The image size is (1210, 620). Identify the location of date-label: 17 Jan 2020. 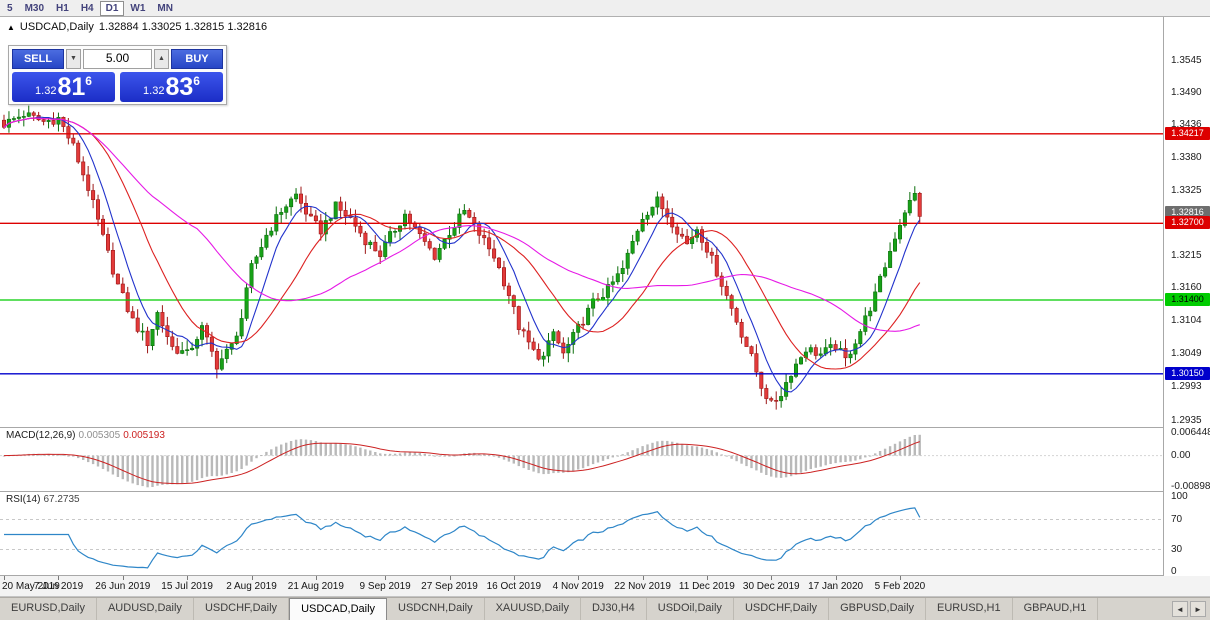
(836, 586).